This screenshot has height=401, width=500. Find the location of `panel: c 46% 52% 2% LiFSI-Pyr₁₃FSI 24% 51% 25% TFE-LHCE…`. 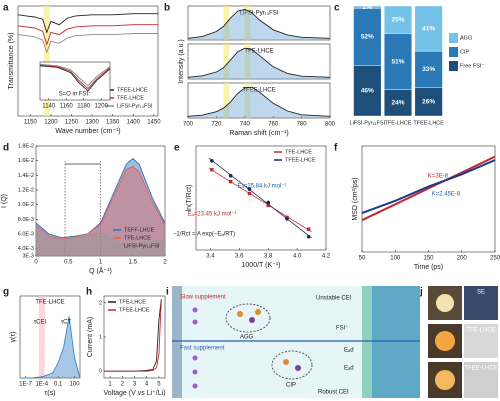

panel: c 46% 52% 2% LiFSI-Pyr₁₃FSI 24% 51% 25% TFE-LHCE… is located at coordinates (409, 65).